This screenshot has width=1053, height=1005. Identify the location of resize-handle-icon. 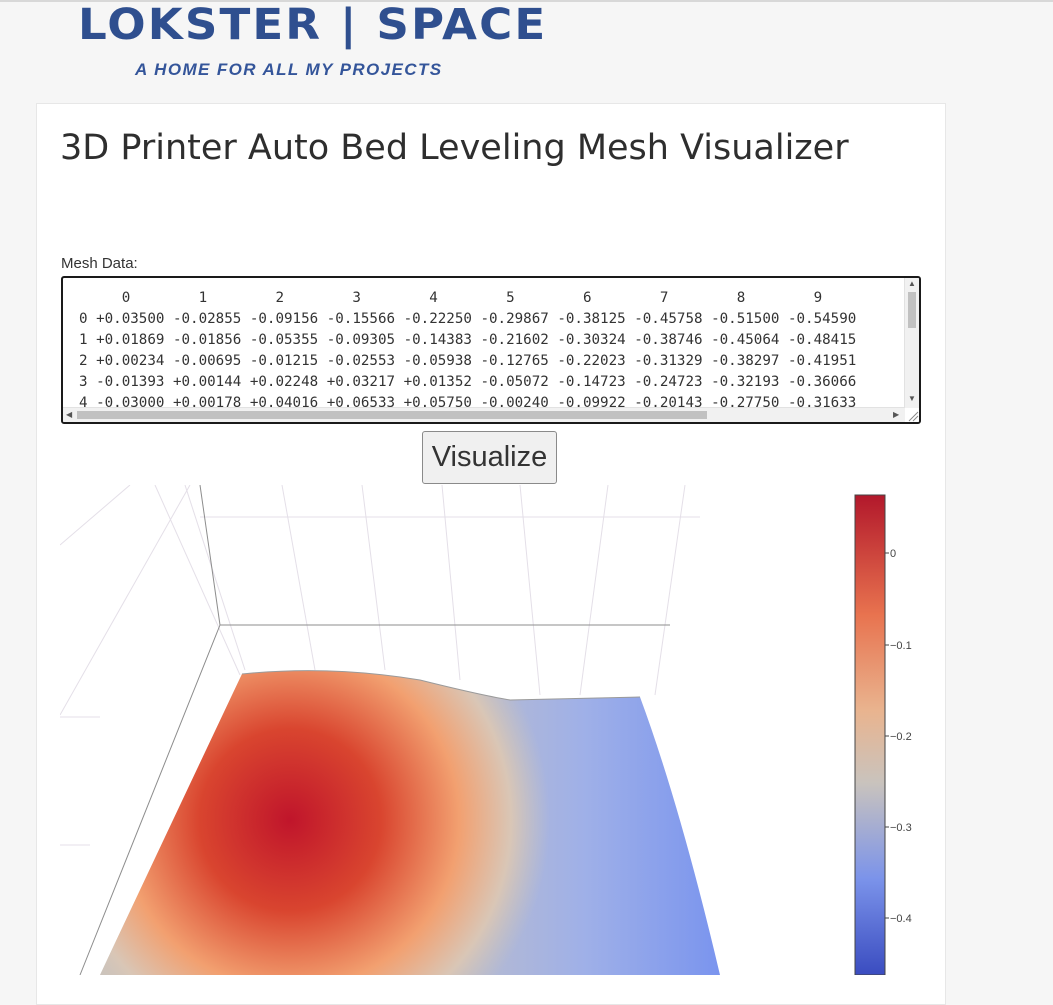
(912, 415).